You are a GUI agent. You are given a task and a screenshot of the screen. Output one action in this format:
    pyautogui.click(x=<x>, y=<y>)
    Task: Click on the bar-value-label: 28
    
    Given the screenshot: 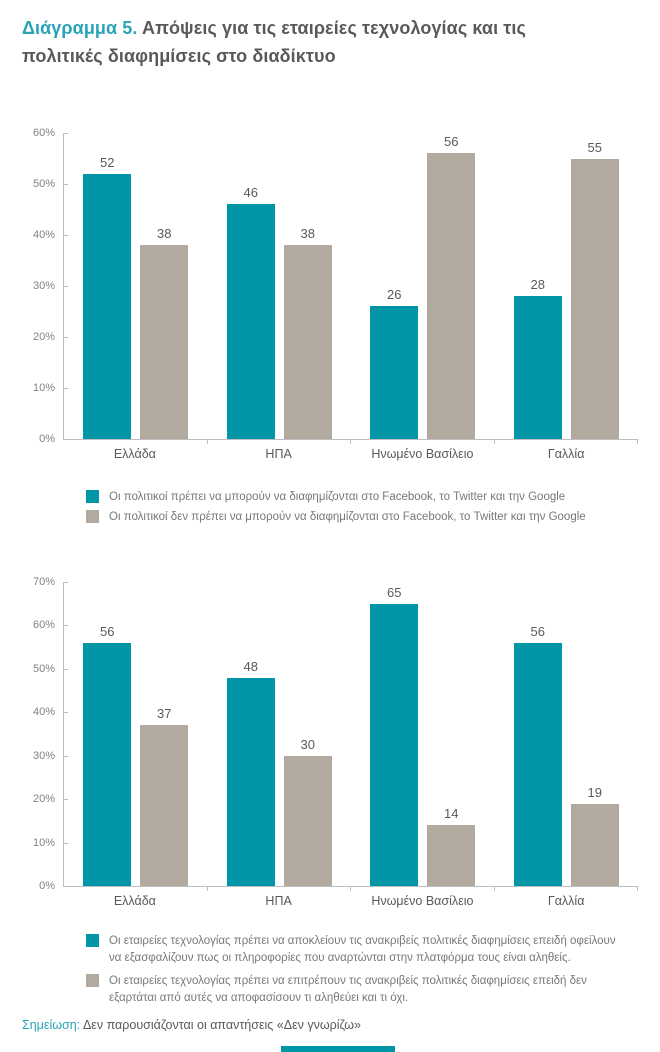 What is the action you would take?
    pyautogui.click(x=537, y=285)
    